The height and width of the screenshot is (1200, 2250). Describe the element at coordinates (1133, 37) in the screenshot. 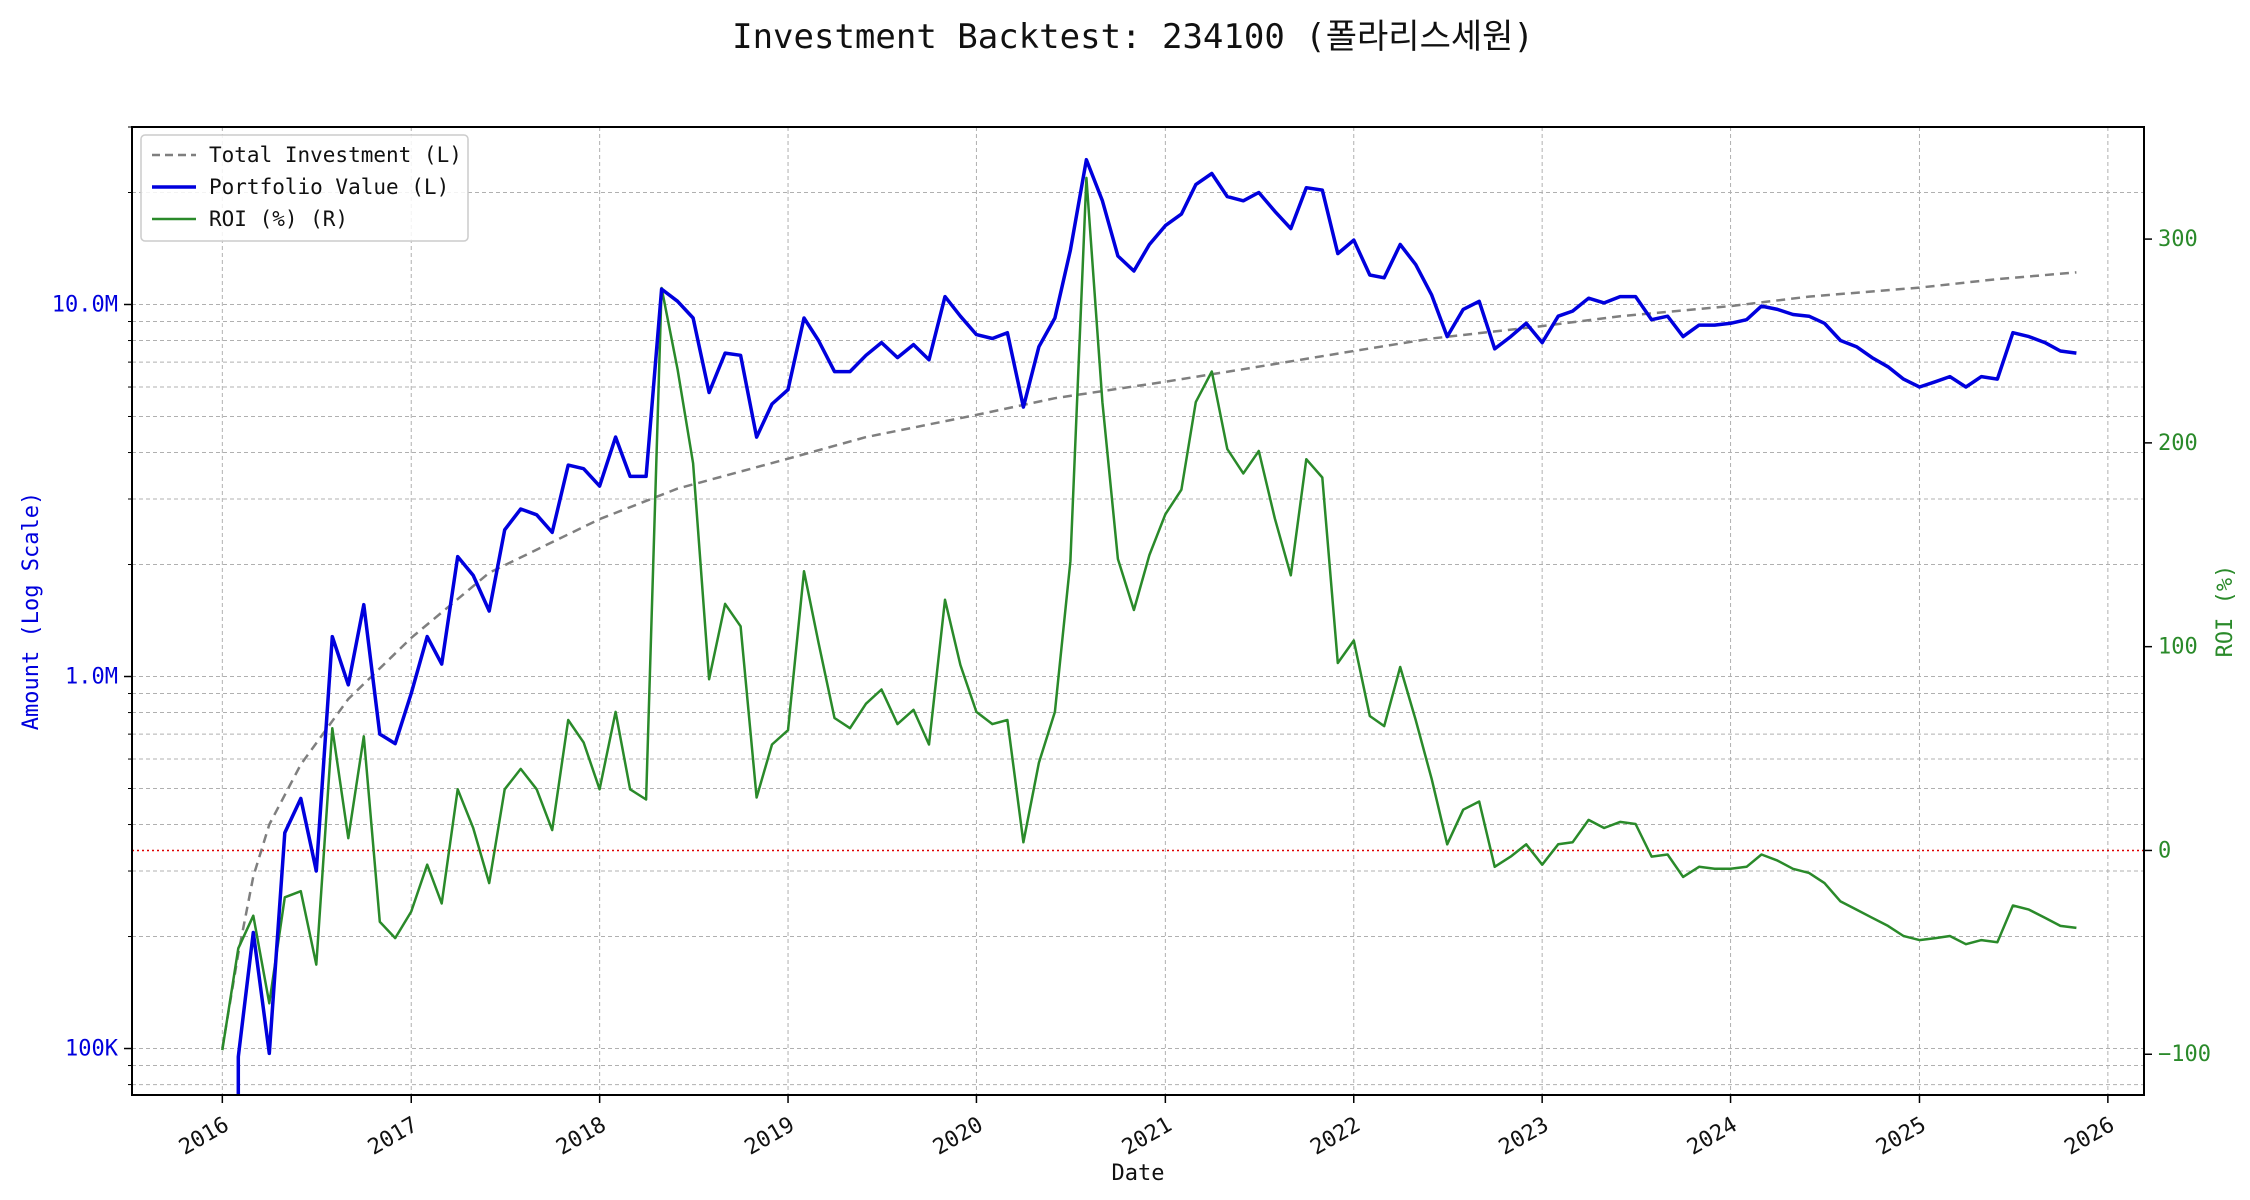

I see `chart-title: Investment Backtest: 234100 (폴라리스세원)` at that location.